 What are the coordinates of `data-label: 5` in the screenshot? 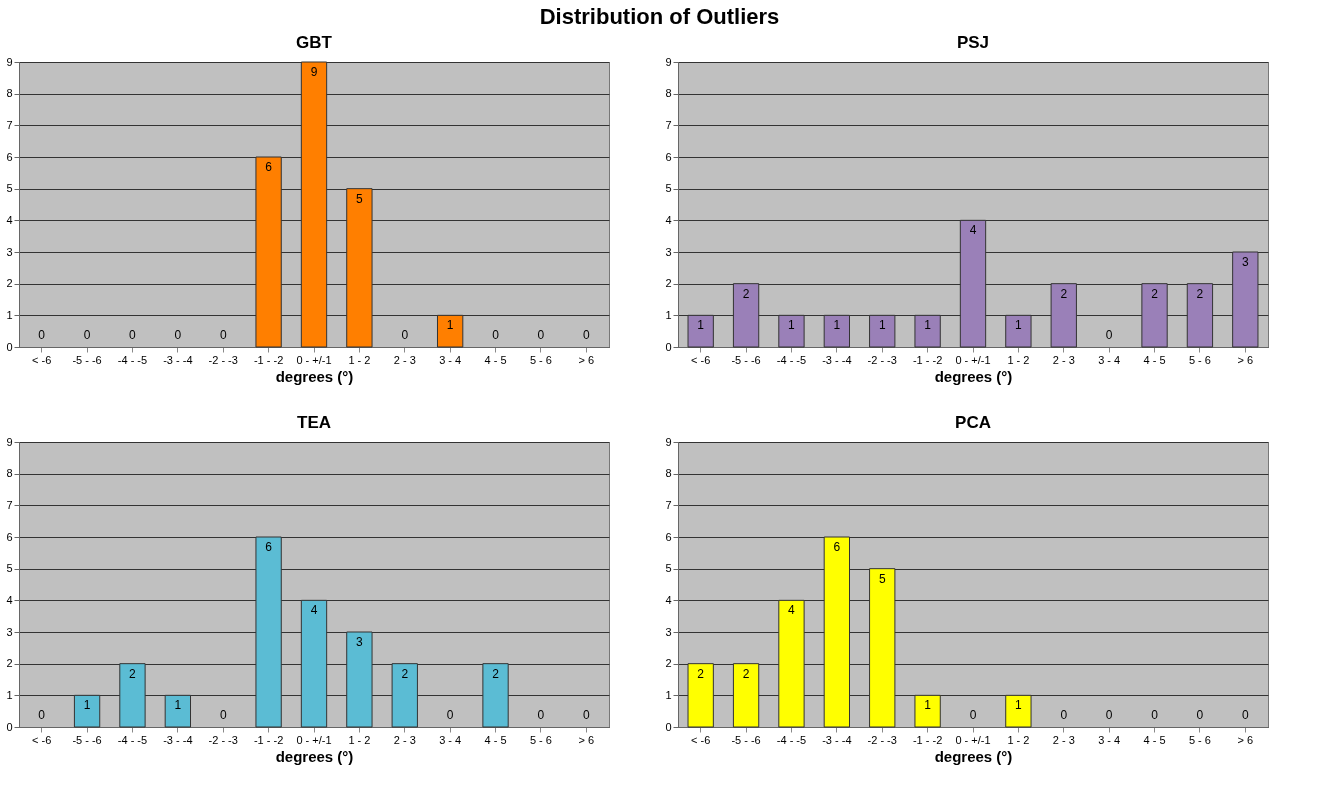 It's located at (882, 578).